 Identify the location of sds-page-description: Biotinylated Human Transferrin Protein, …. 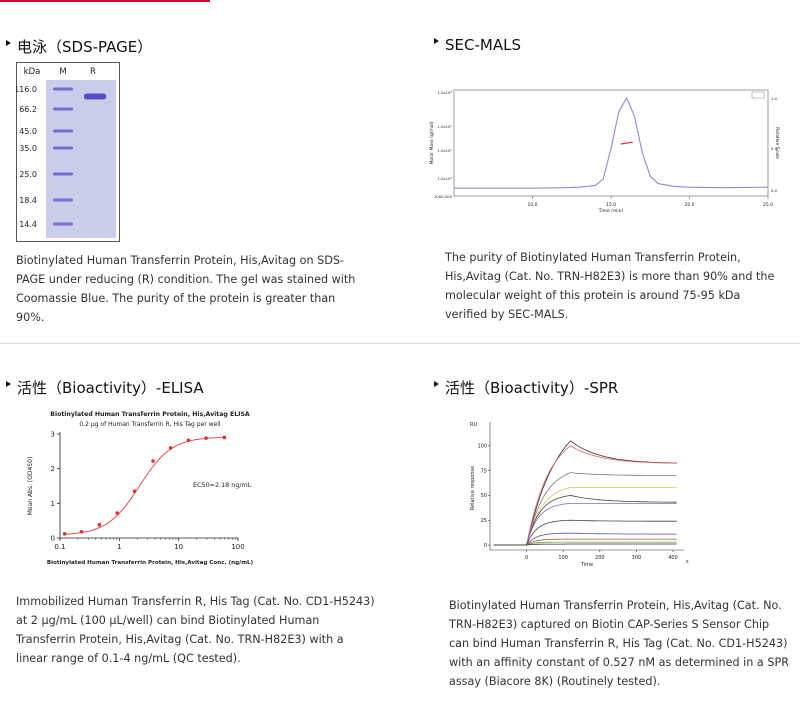
(186, 289).